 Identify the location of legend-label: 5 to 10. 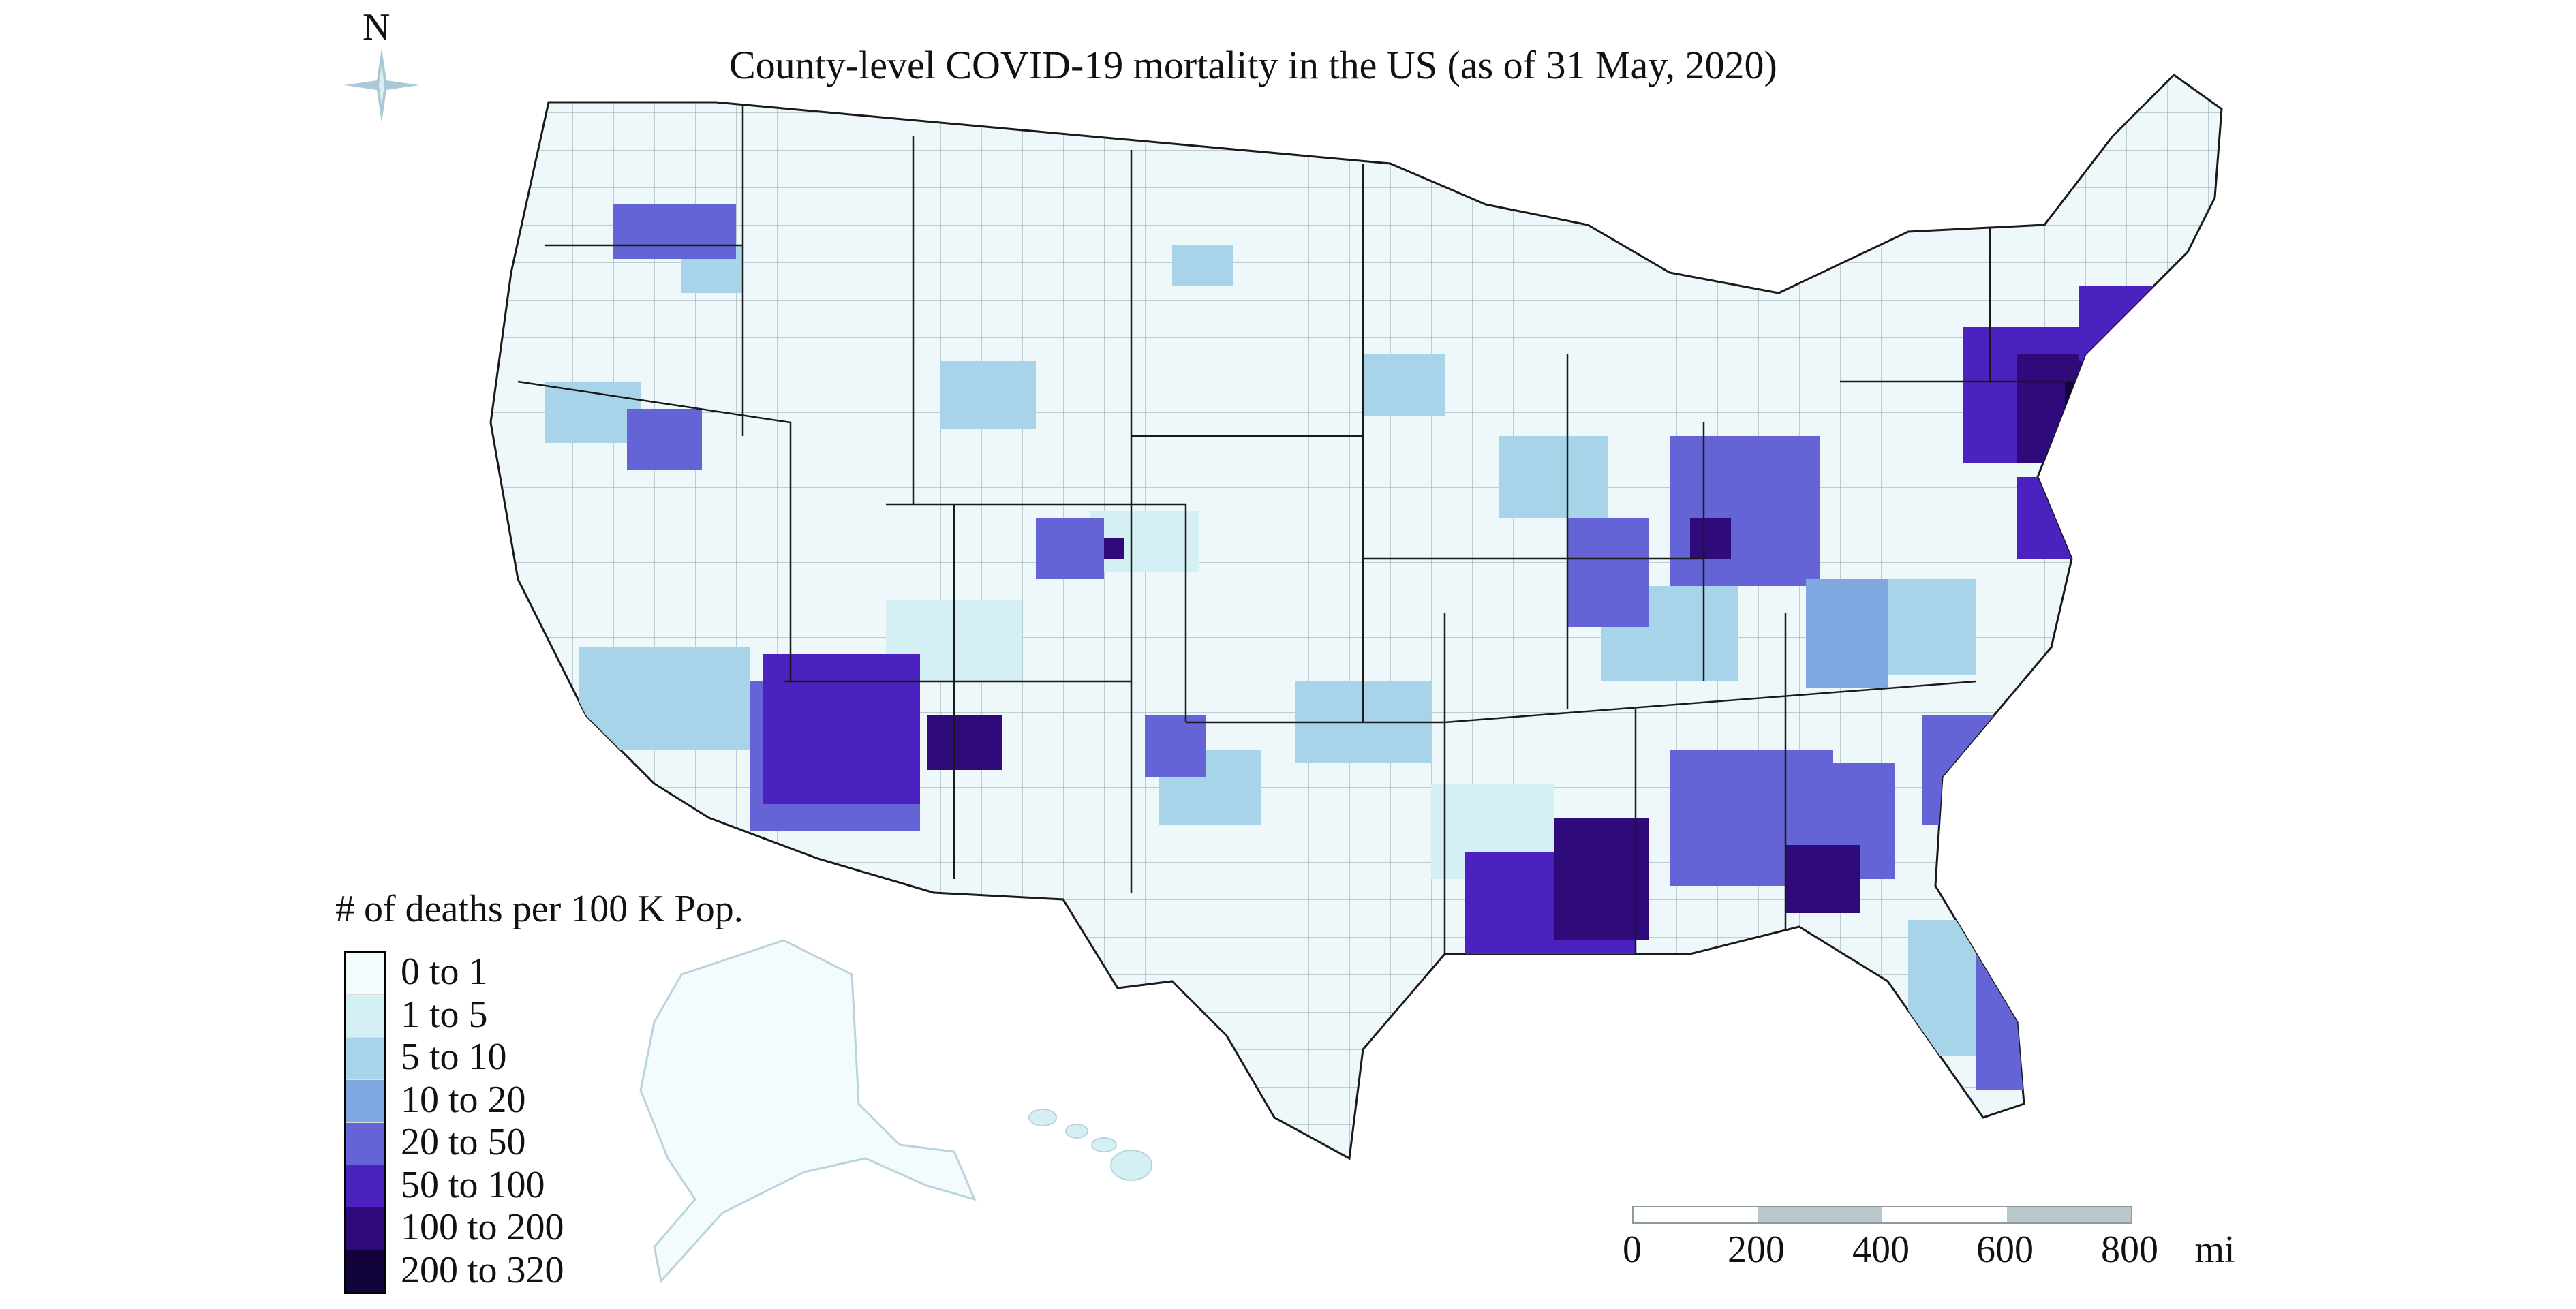
(454, 1057).